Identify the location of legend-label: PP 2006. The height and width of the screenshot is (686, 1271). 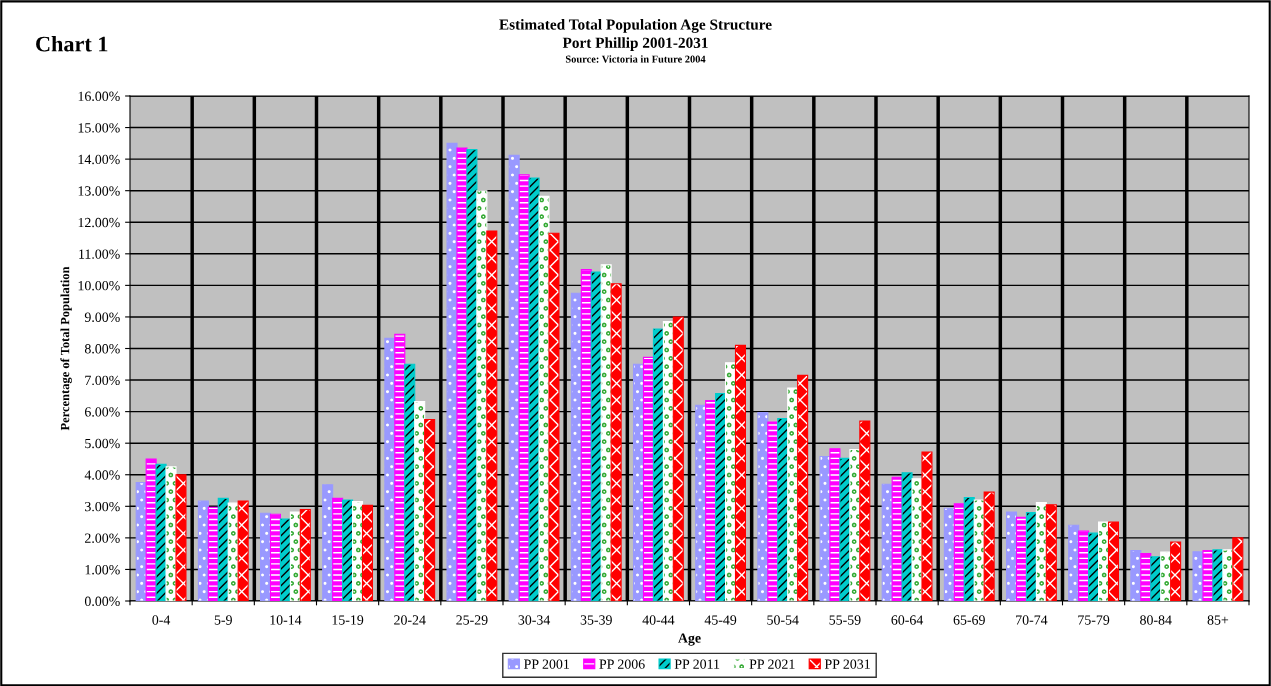
(622, 664).